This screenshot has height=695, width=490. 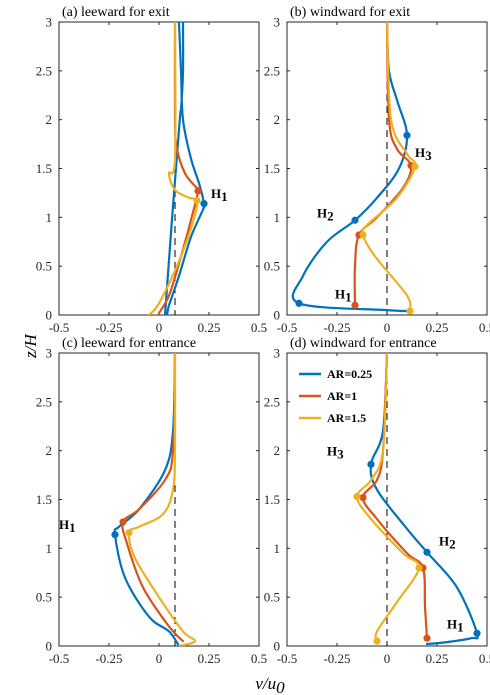 What do you see at coordinates (350, 12) in the screenshot?
I see `panel-title: (b) windward for exit` at bounding box center [350, 12].